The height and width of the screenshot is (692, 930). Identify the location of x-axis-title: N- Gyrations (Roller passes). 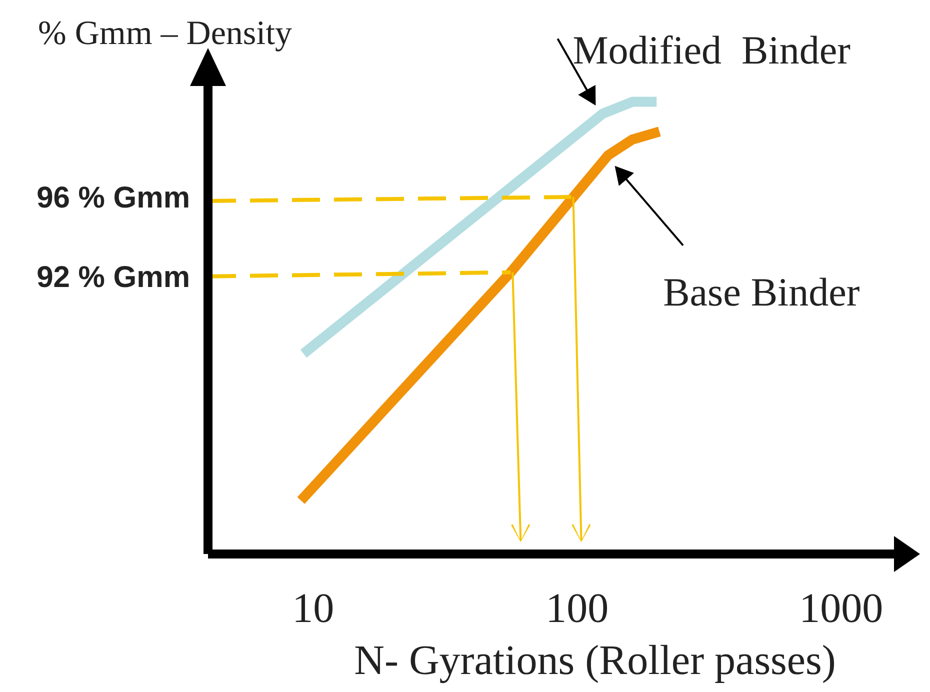
(595, 661).